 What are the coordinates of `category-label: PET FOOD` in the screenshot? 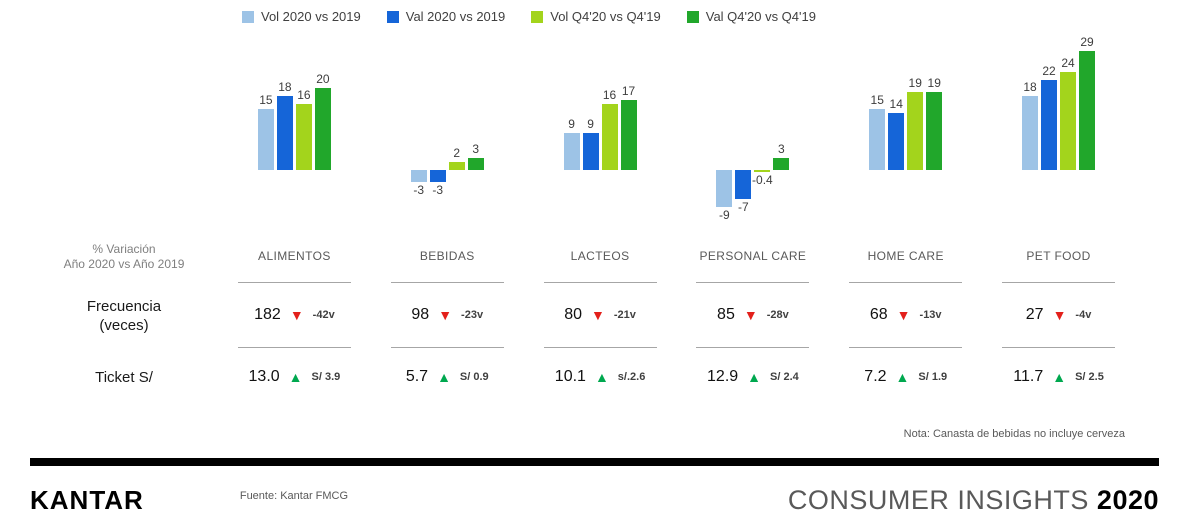 It's located at (1058, 256).